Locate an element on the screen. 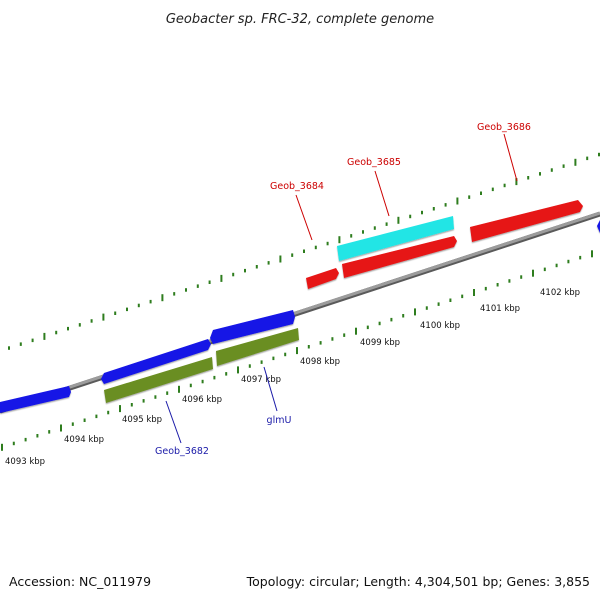 The height and width of the screenshot is (600, 600). gene-label-Geob_3686: Geob_3686 is located at coordinates (504, 152).